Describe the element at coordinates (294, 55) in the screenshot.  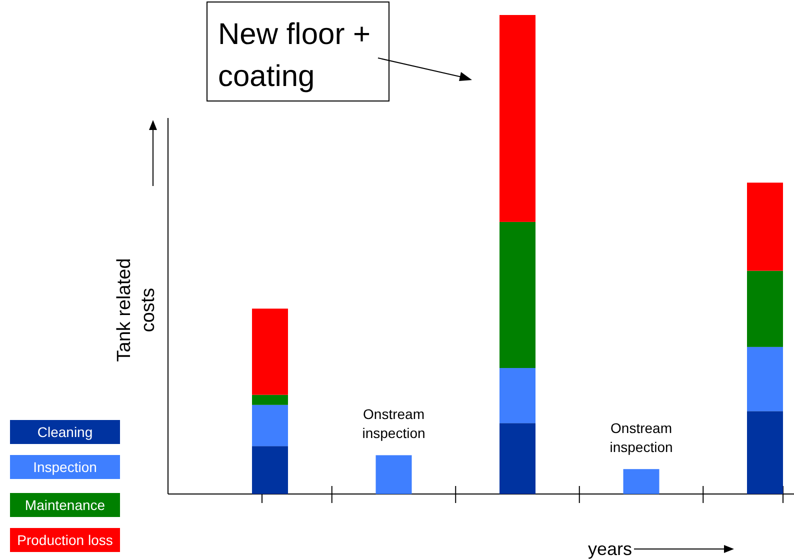
I see `annotation: New floor + coating` at that location.